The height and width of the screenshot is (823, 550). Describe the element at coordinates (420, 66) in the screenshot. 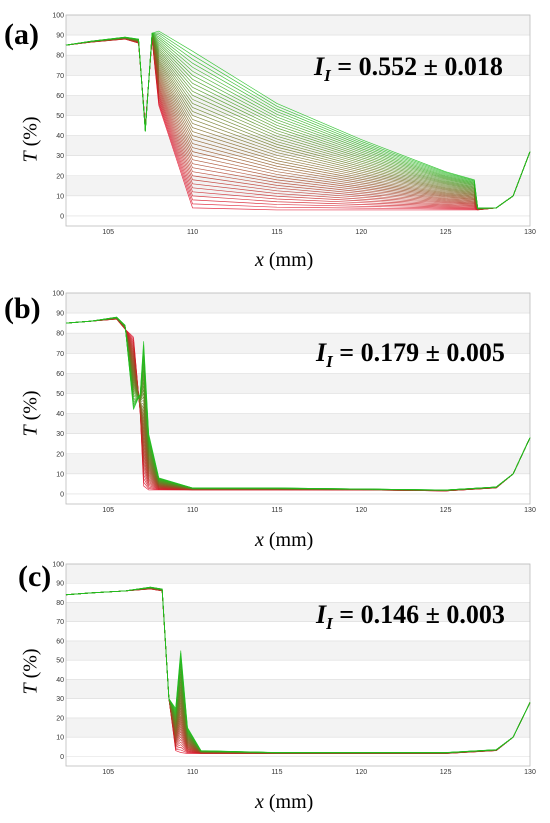

I see `index-value: = 0.552 ± 0.018` at that location.